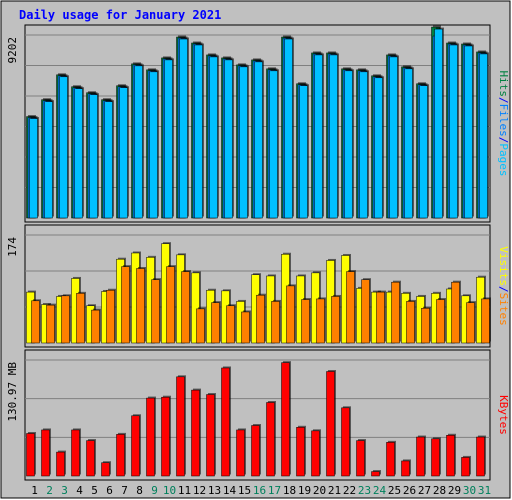  What do you see at coordinates (380, 490) in the screenshot?
I see `day-label-24: 24` at bounding box center [380, 490].